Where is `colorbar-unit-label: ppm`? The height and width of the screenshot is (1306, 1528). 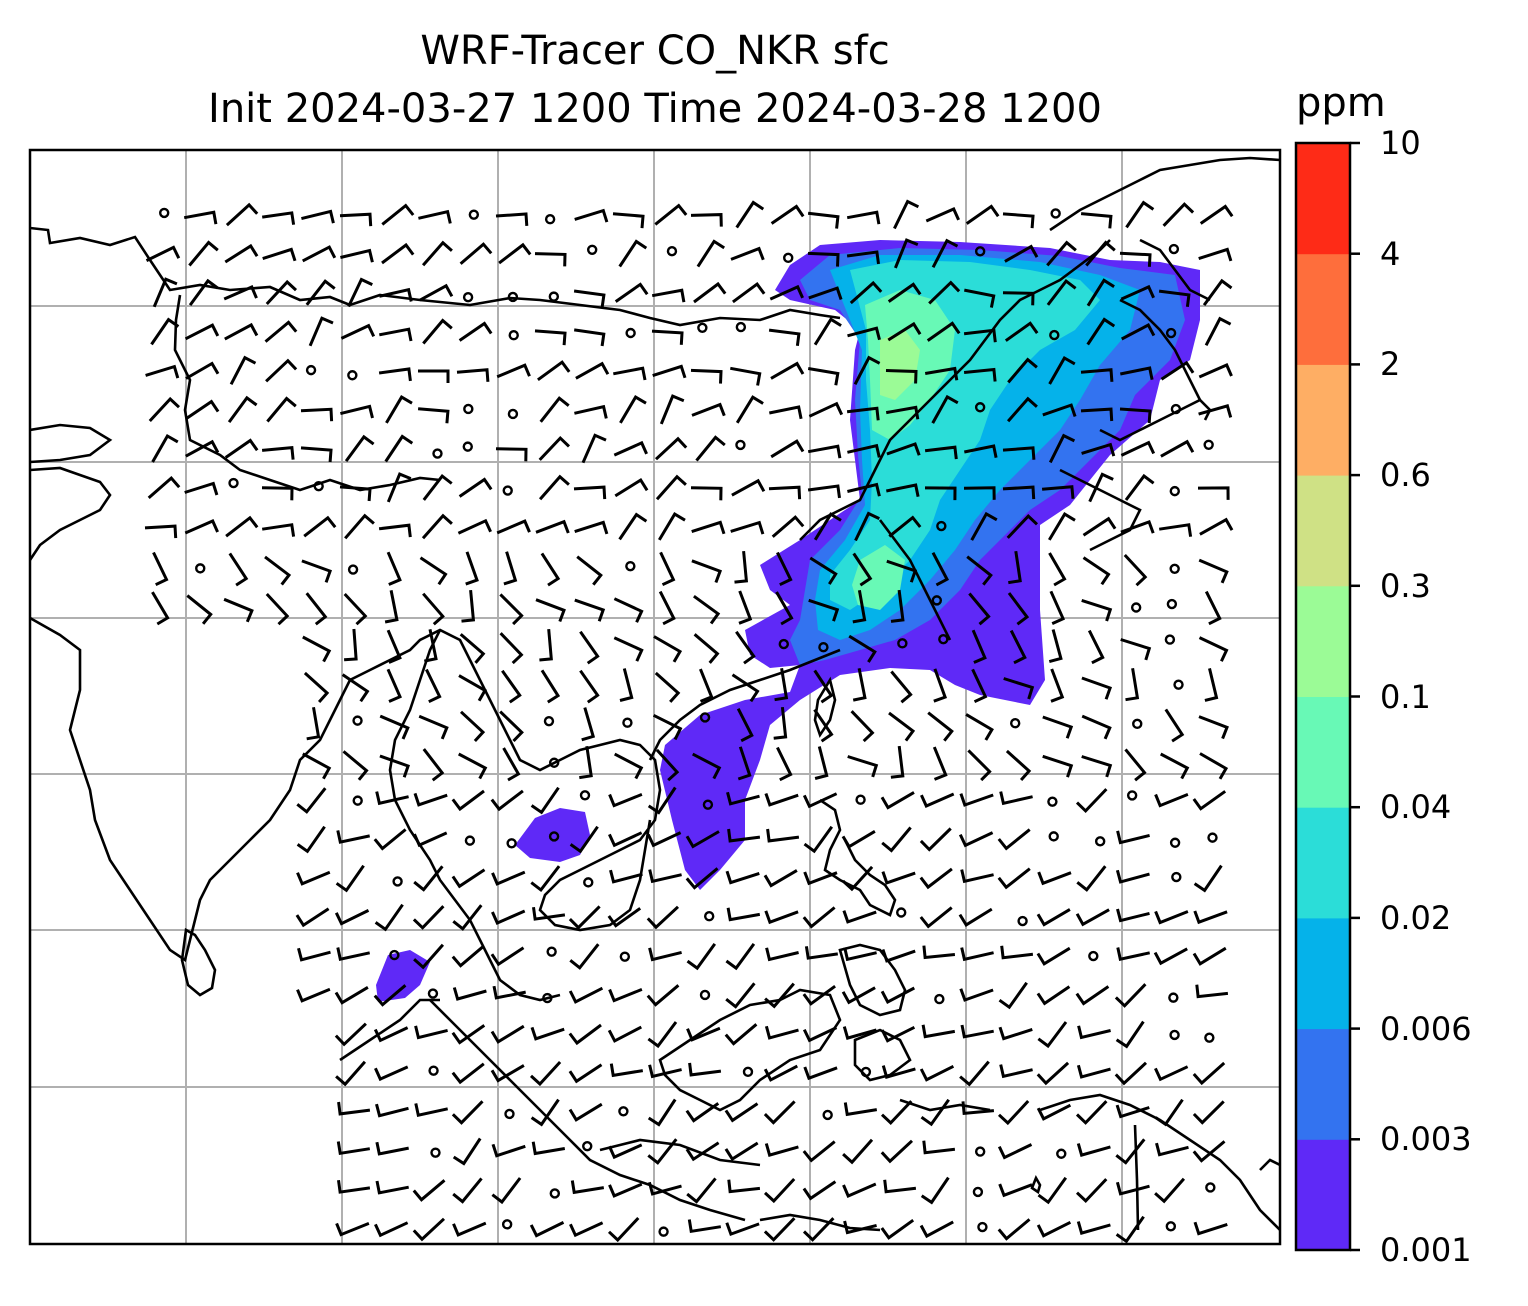 colorbar-unit-label: ppm is located at coordinates (1341, 103).